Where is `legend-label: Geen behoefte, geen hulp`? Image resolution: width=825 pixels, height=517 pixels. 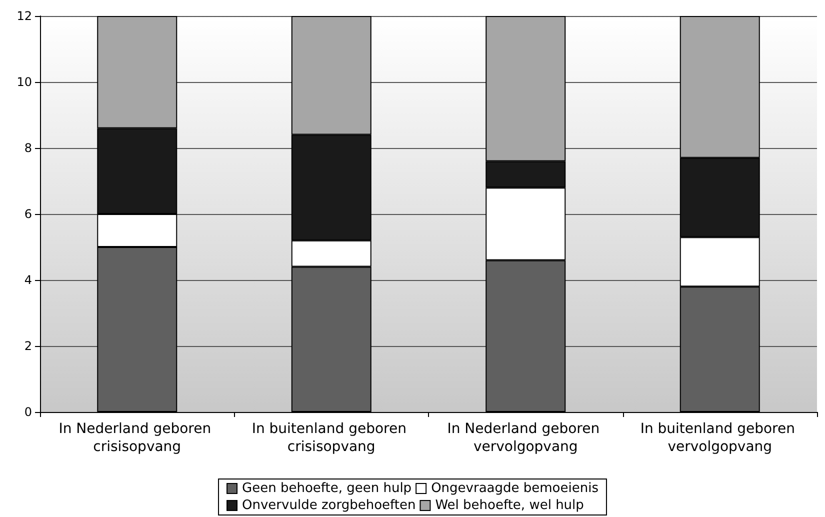 legend-label: Geen behoefte, geen hulp is located at coordinates (327, 488).